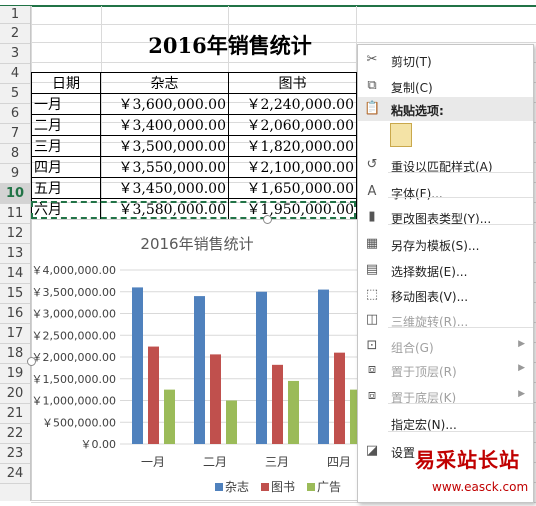 This screenshot has height=506, width=536. I want to click on sheet-title: 2016年销售统计, so click(230, 45).